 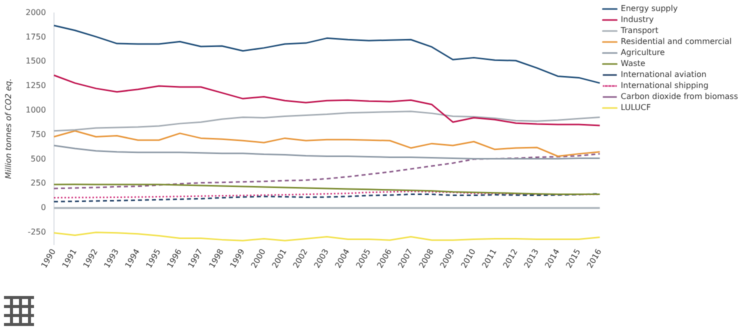 What do you see at coordinates (36, 109) in the screenshot?
I see `y-tick-label: 1000` at bounding box center [36, 109].